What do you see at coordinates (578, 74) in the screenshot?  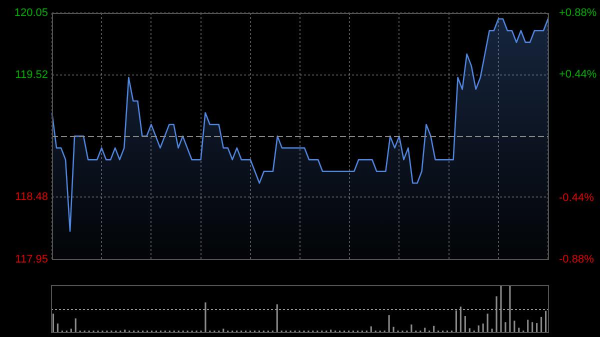 I see `y2-tick-label: +0.44%` at bounding box center [578, 74].